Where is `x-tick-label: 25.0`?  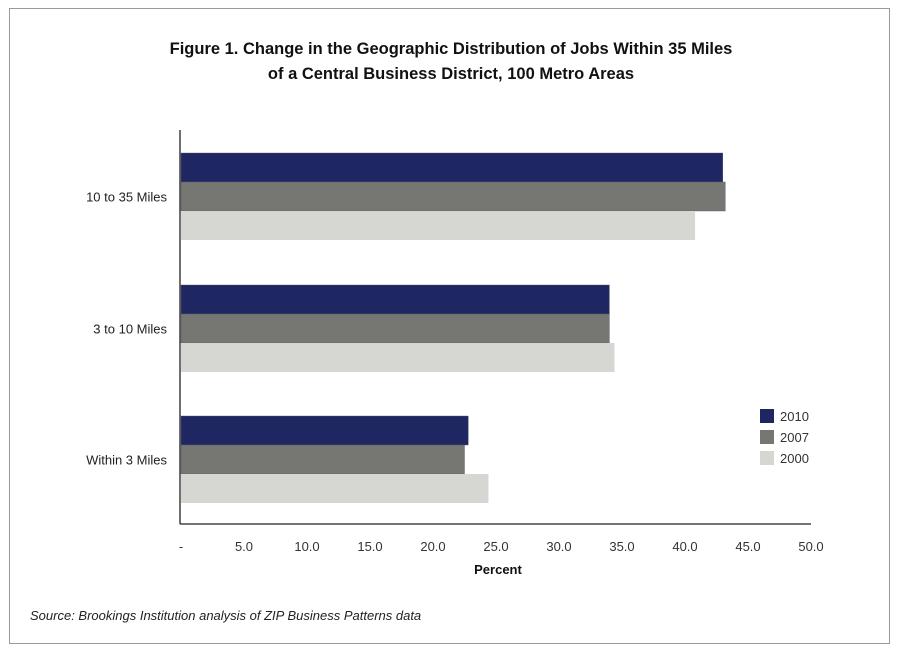 x-tick-label: 25.0 is located at coordinates (495, 546).